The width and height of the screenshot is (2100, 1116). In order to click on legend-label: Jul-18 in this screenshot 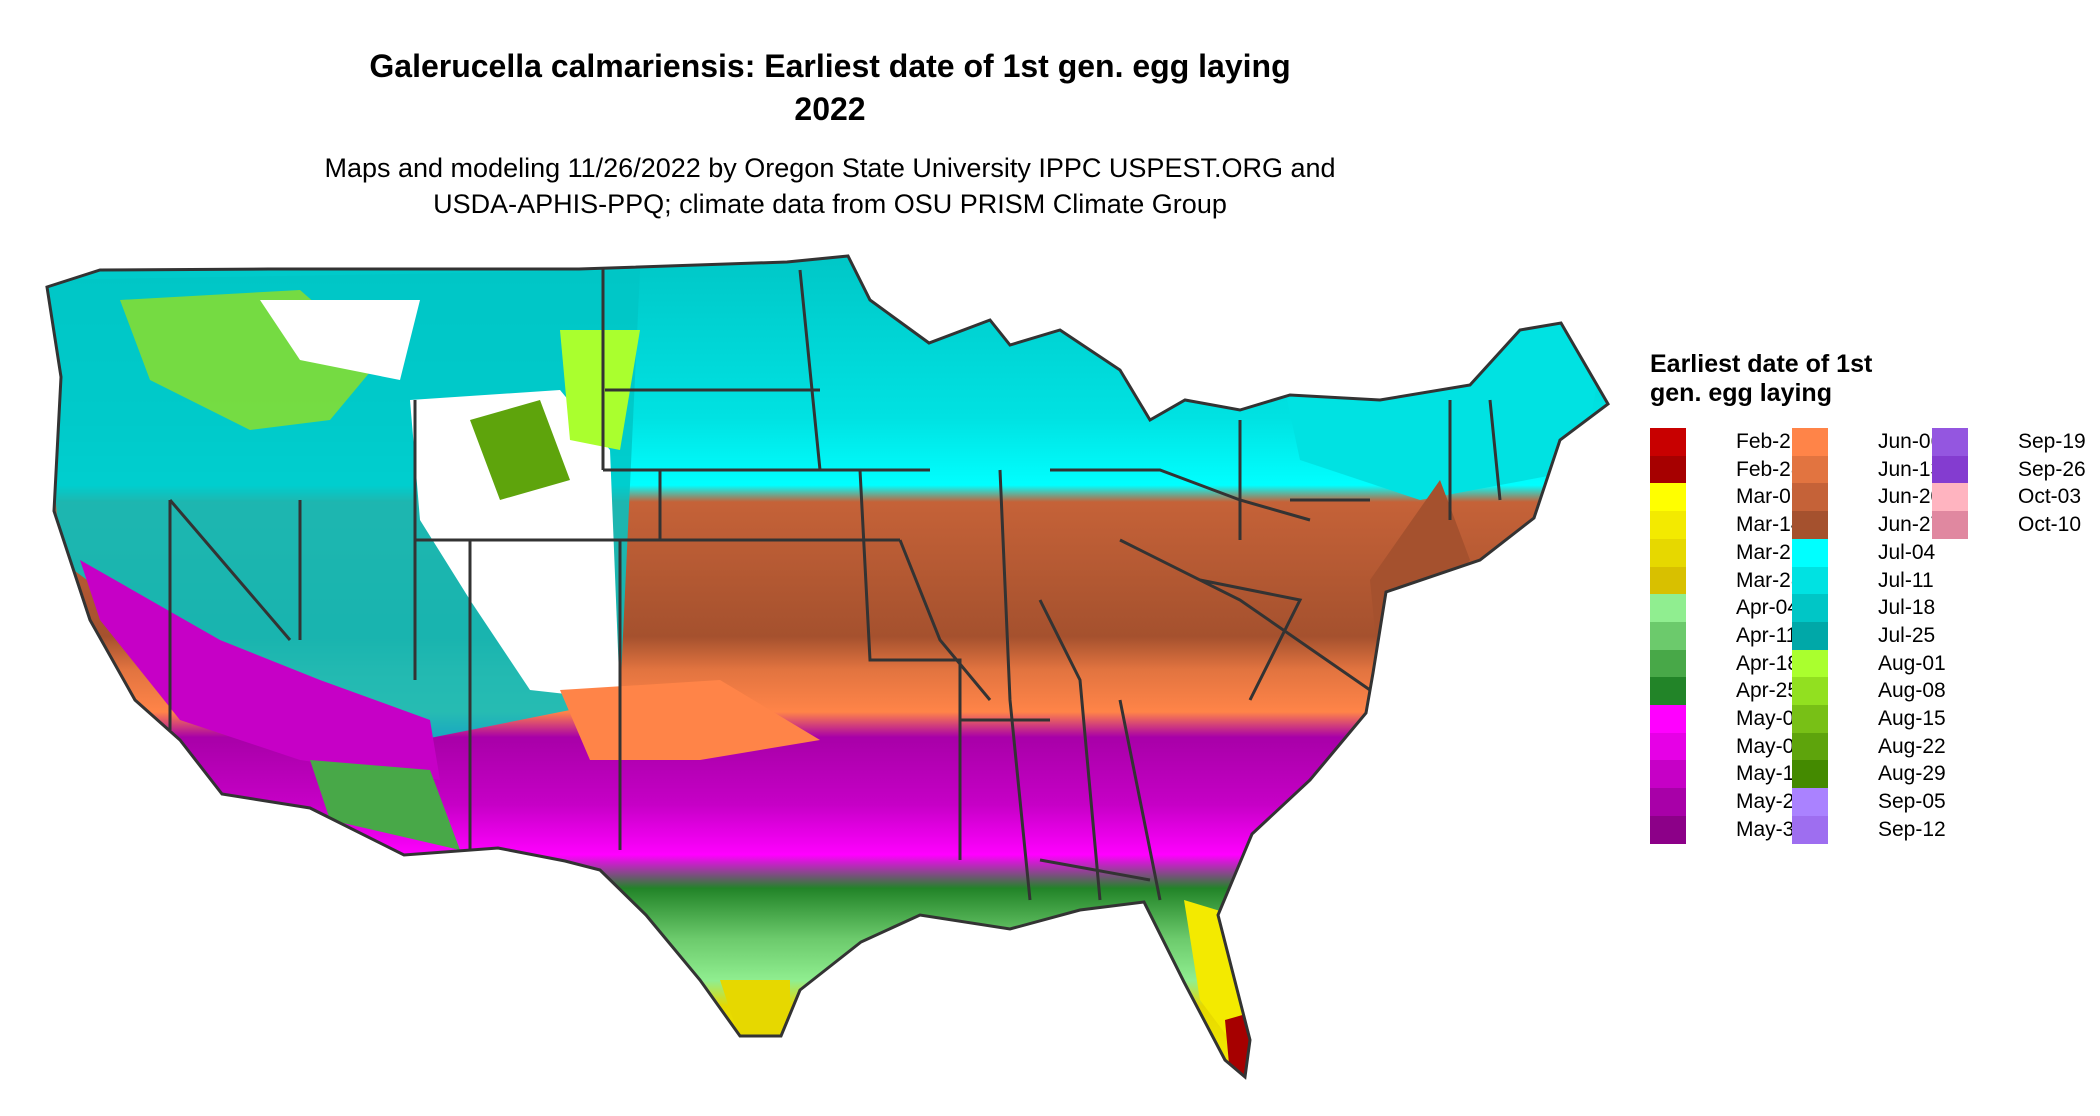, I will do `click(1907, 608)`.